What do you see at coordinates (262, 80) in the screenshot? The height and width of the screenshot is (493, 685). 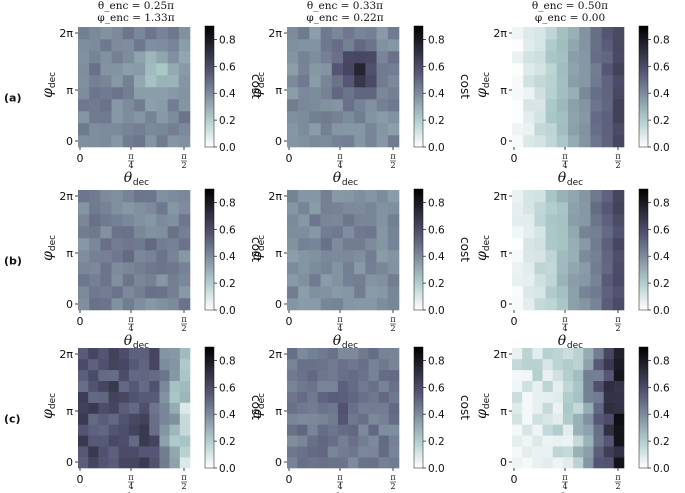 I see `y-axis-label-subscript: dec` at bounding box center [262, 80].